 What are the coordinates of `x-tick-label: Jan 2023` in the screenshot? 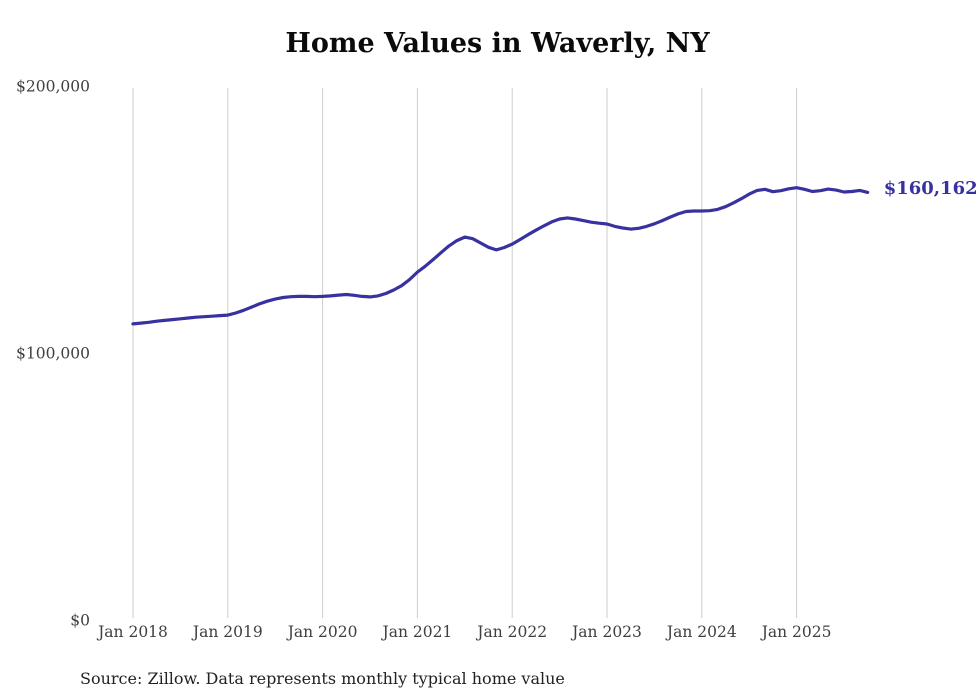 It's located at (606, 632).